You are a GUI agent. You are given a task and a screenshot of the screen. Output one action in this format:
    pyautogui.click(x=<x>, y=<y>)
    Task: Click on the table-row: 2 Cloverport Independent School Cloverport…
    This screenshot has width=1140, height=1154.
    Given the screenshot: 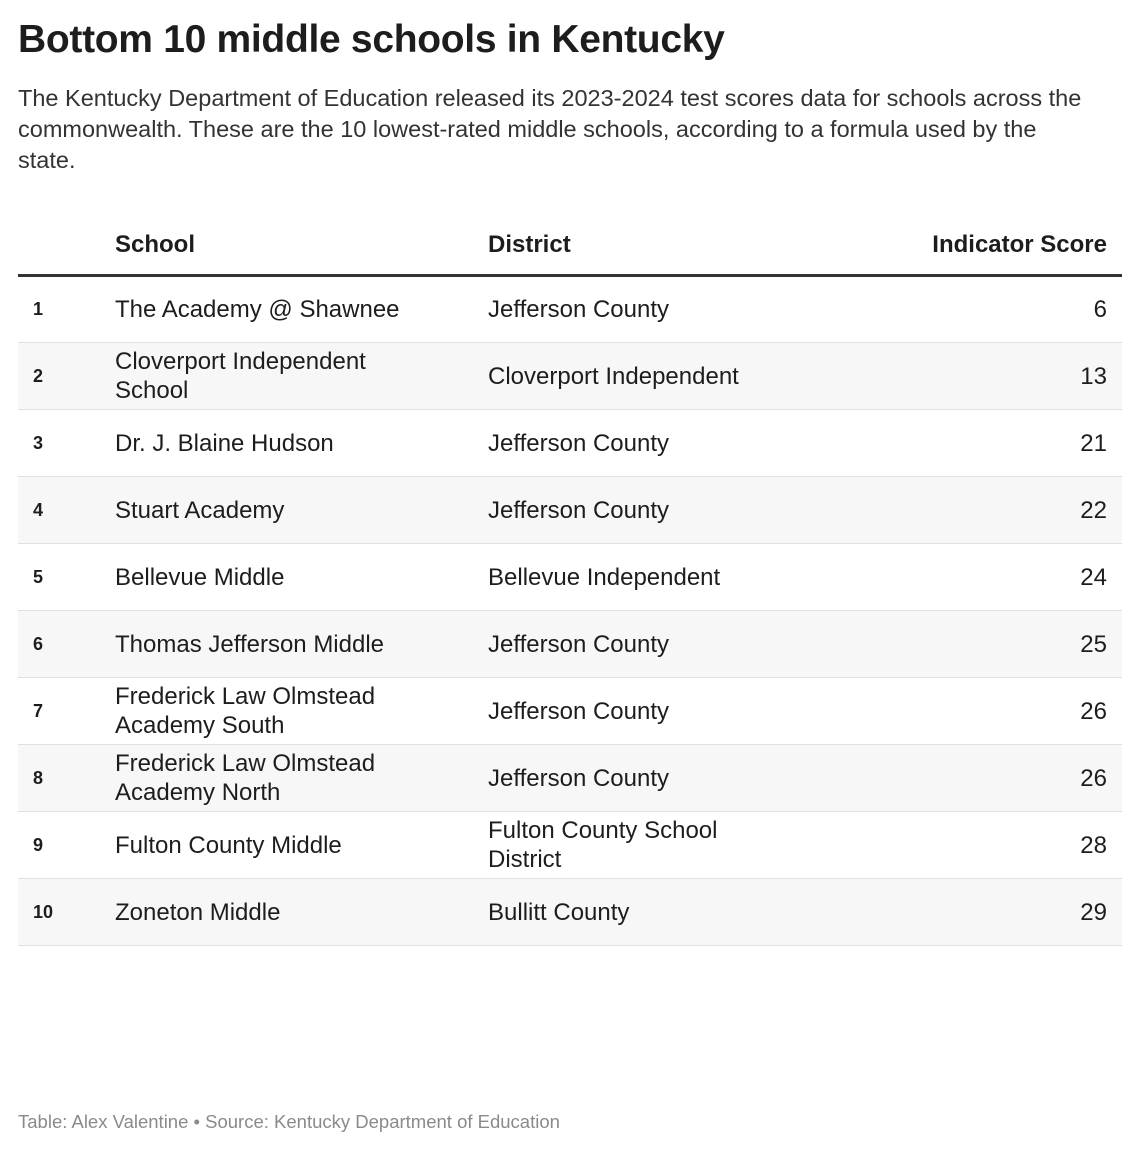 What is the action you would take?
    pyautogui.click(x=570, y=376)
    